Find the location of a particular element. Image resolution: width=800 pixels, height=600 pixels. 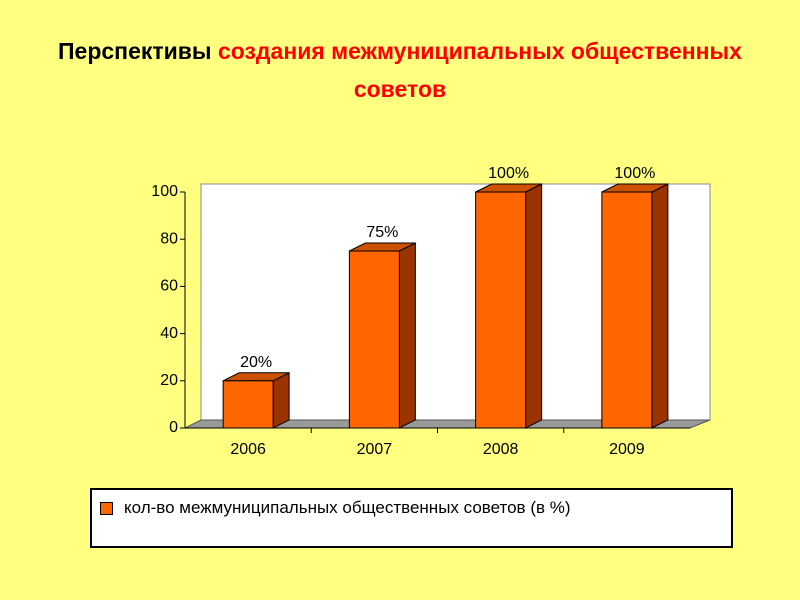

legend-key is located at coordinates (106, 508).